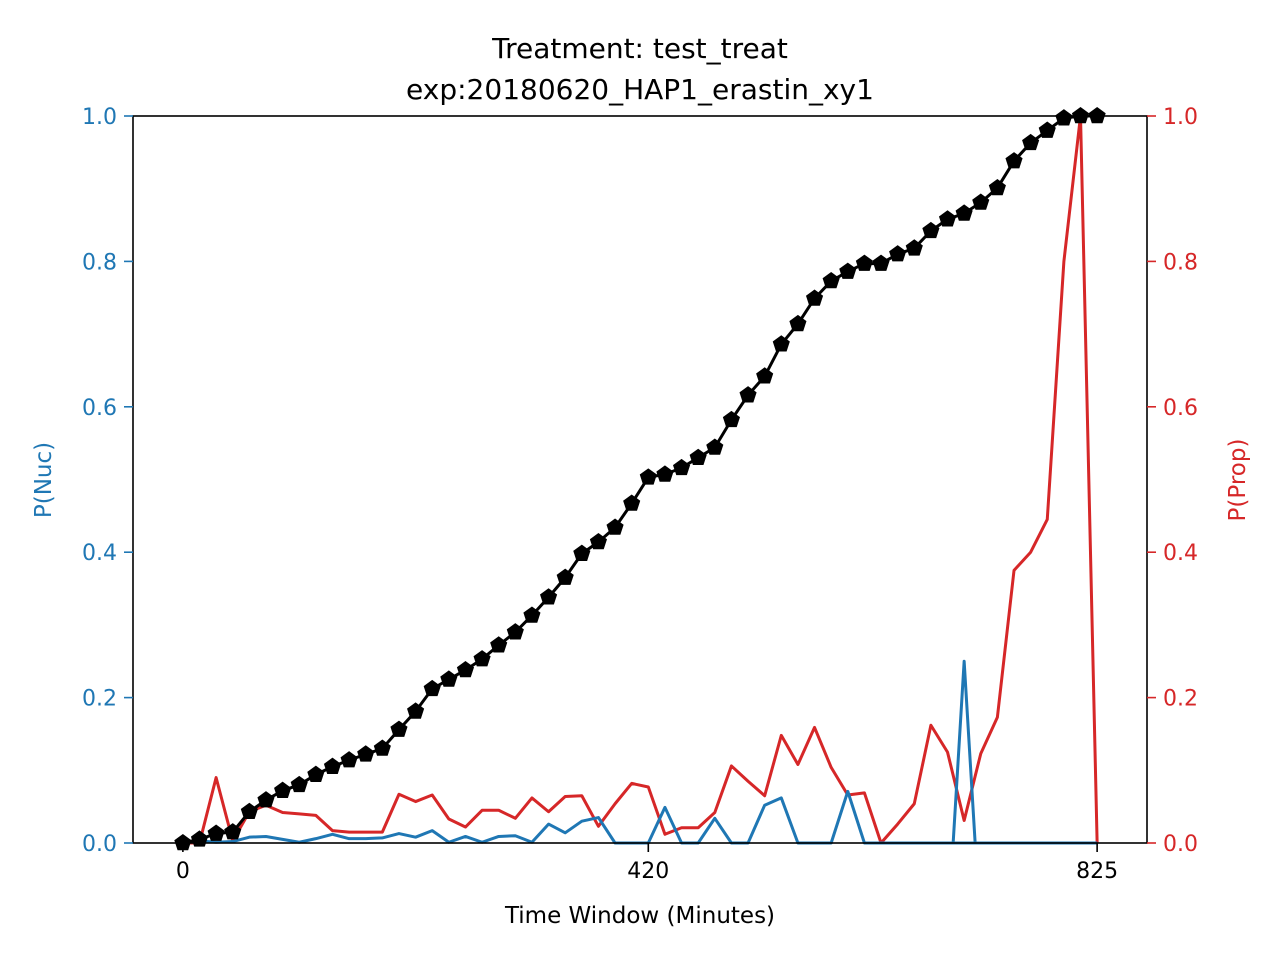  What do you see at coordinates (639, 48) in the screenshot?
I see `chart-title: Treatment: test_treat` at bounding box center [639, 48].